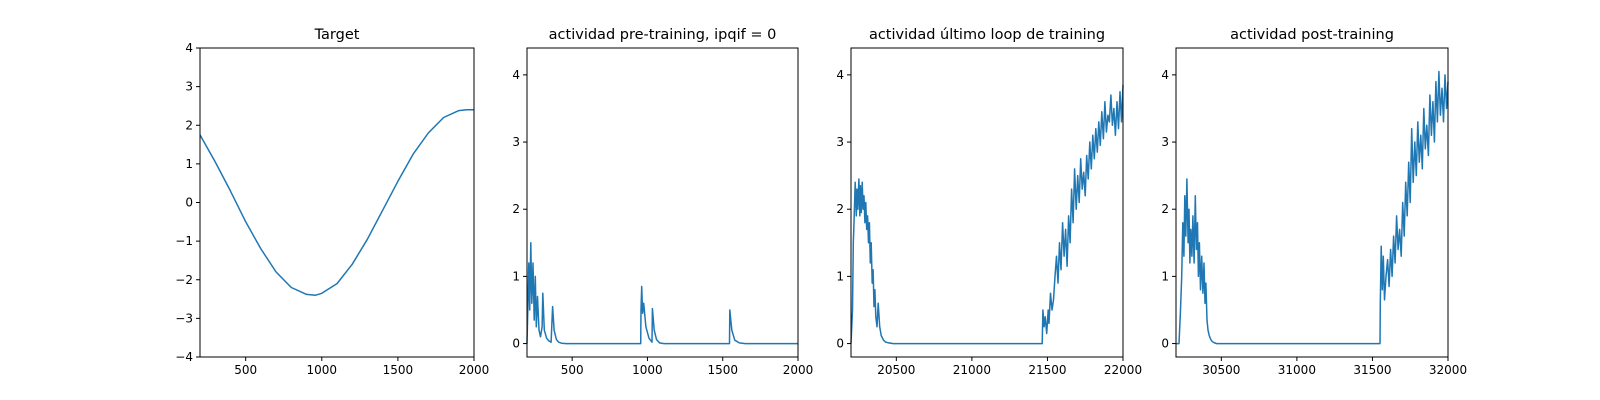  What do you see at coordinates (1448, 370) in the screenshot?
I see `x-tick-label: 32000` at bounding box center [1448, 370].